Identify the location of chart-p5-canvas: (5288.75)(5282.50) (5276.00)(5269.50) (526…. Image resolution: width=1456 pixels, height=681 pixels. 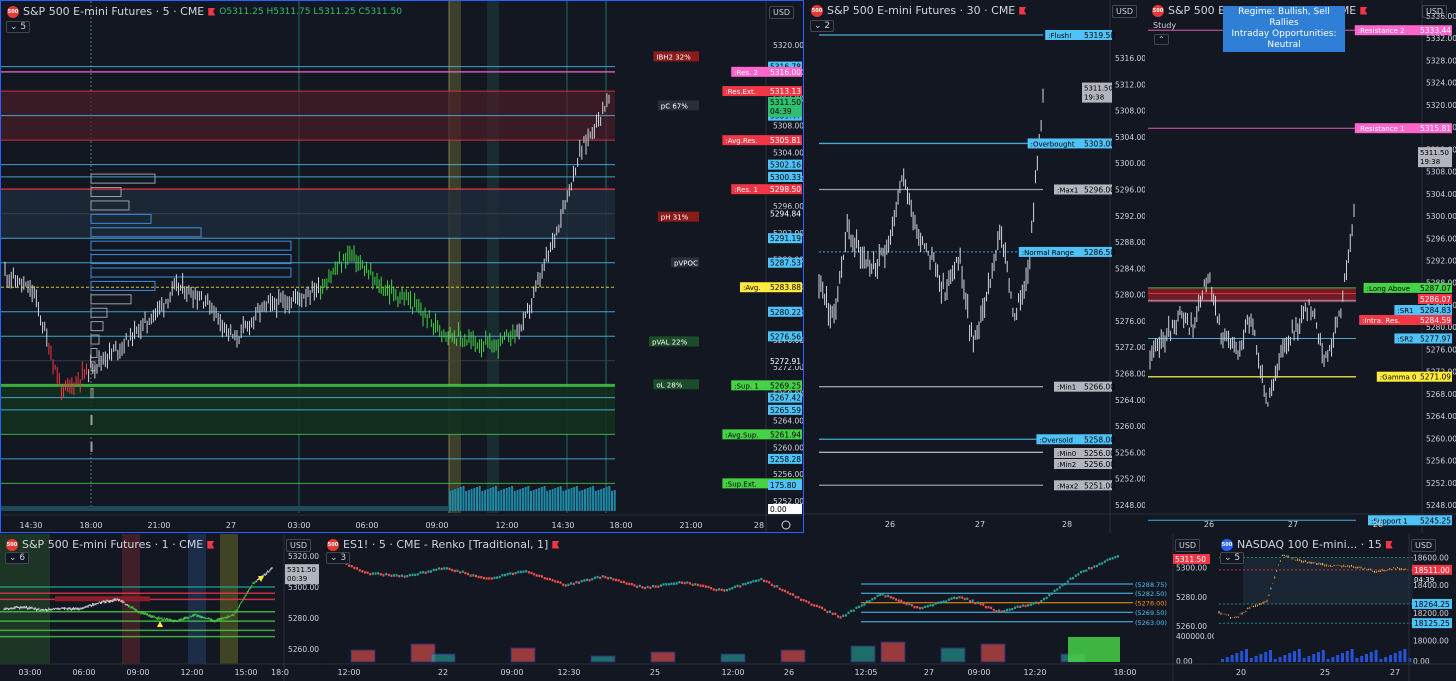
(767, 607).